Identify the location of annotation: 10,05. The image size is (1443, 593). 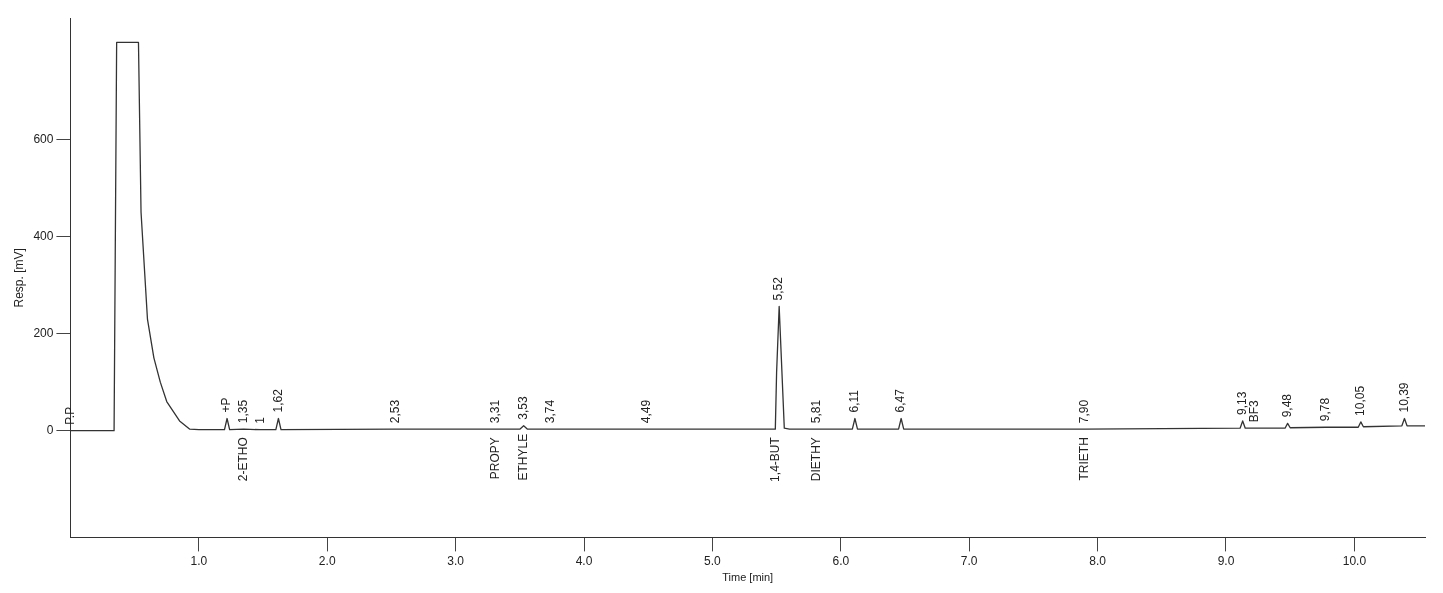
(1360, 400).